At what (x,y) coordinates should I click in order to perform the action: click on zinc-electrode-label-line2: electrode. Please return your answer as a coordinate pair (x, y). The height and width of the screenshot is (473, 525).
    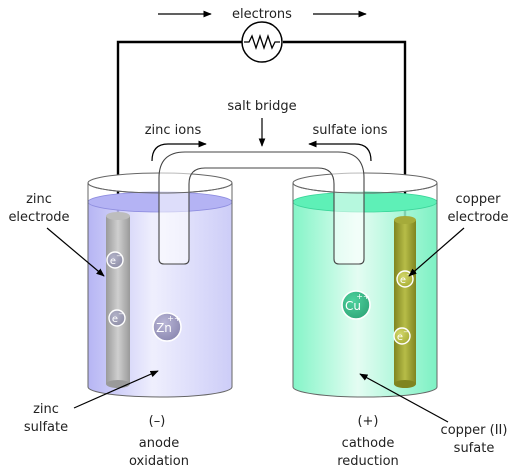
    Looking at the image, I should click on (38, 217).